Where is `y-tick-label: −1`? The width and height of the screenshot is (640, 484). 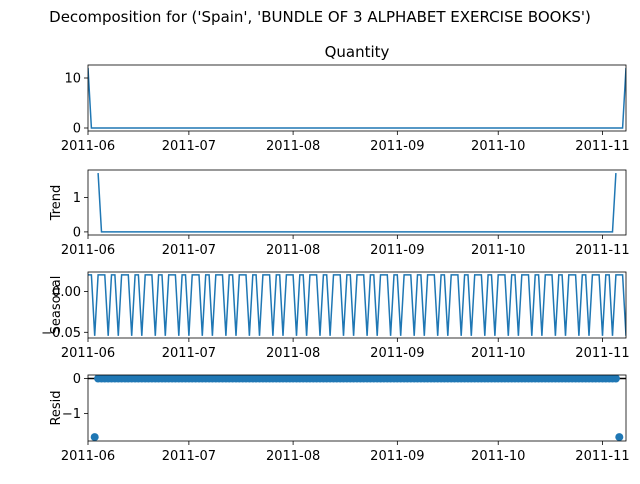
y-tick-label: −1 is located at coordinates (71, 414).